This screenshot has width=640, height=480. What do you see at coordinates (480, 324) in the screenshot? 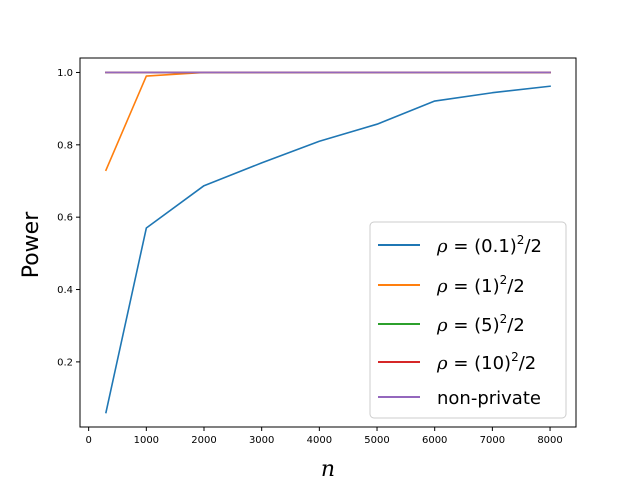
I see `legend-label-3: ρ = (5)2/2` at bounding box center [480, 324].